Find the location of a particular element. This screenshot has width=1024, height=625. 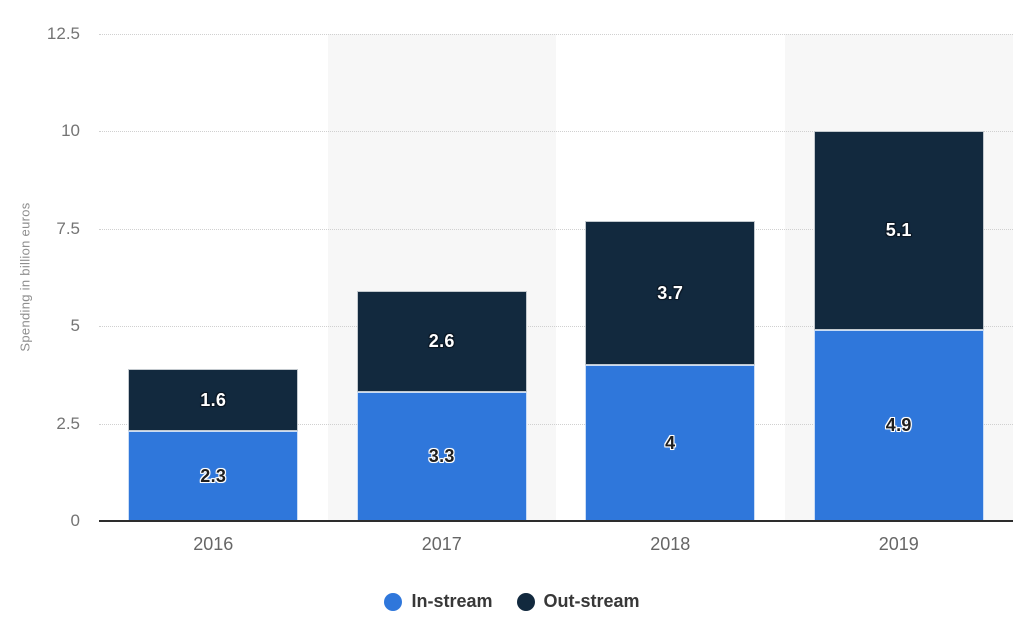

bar-value-label: 3.7 is located at coordinates (670, 292).